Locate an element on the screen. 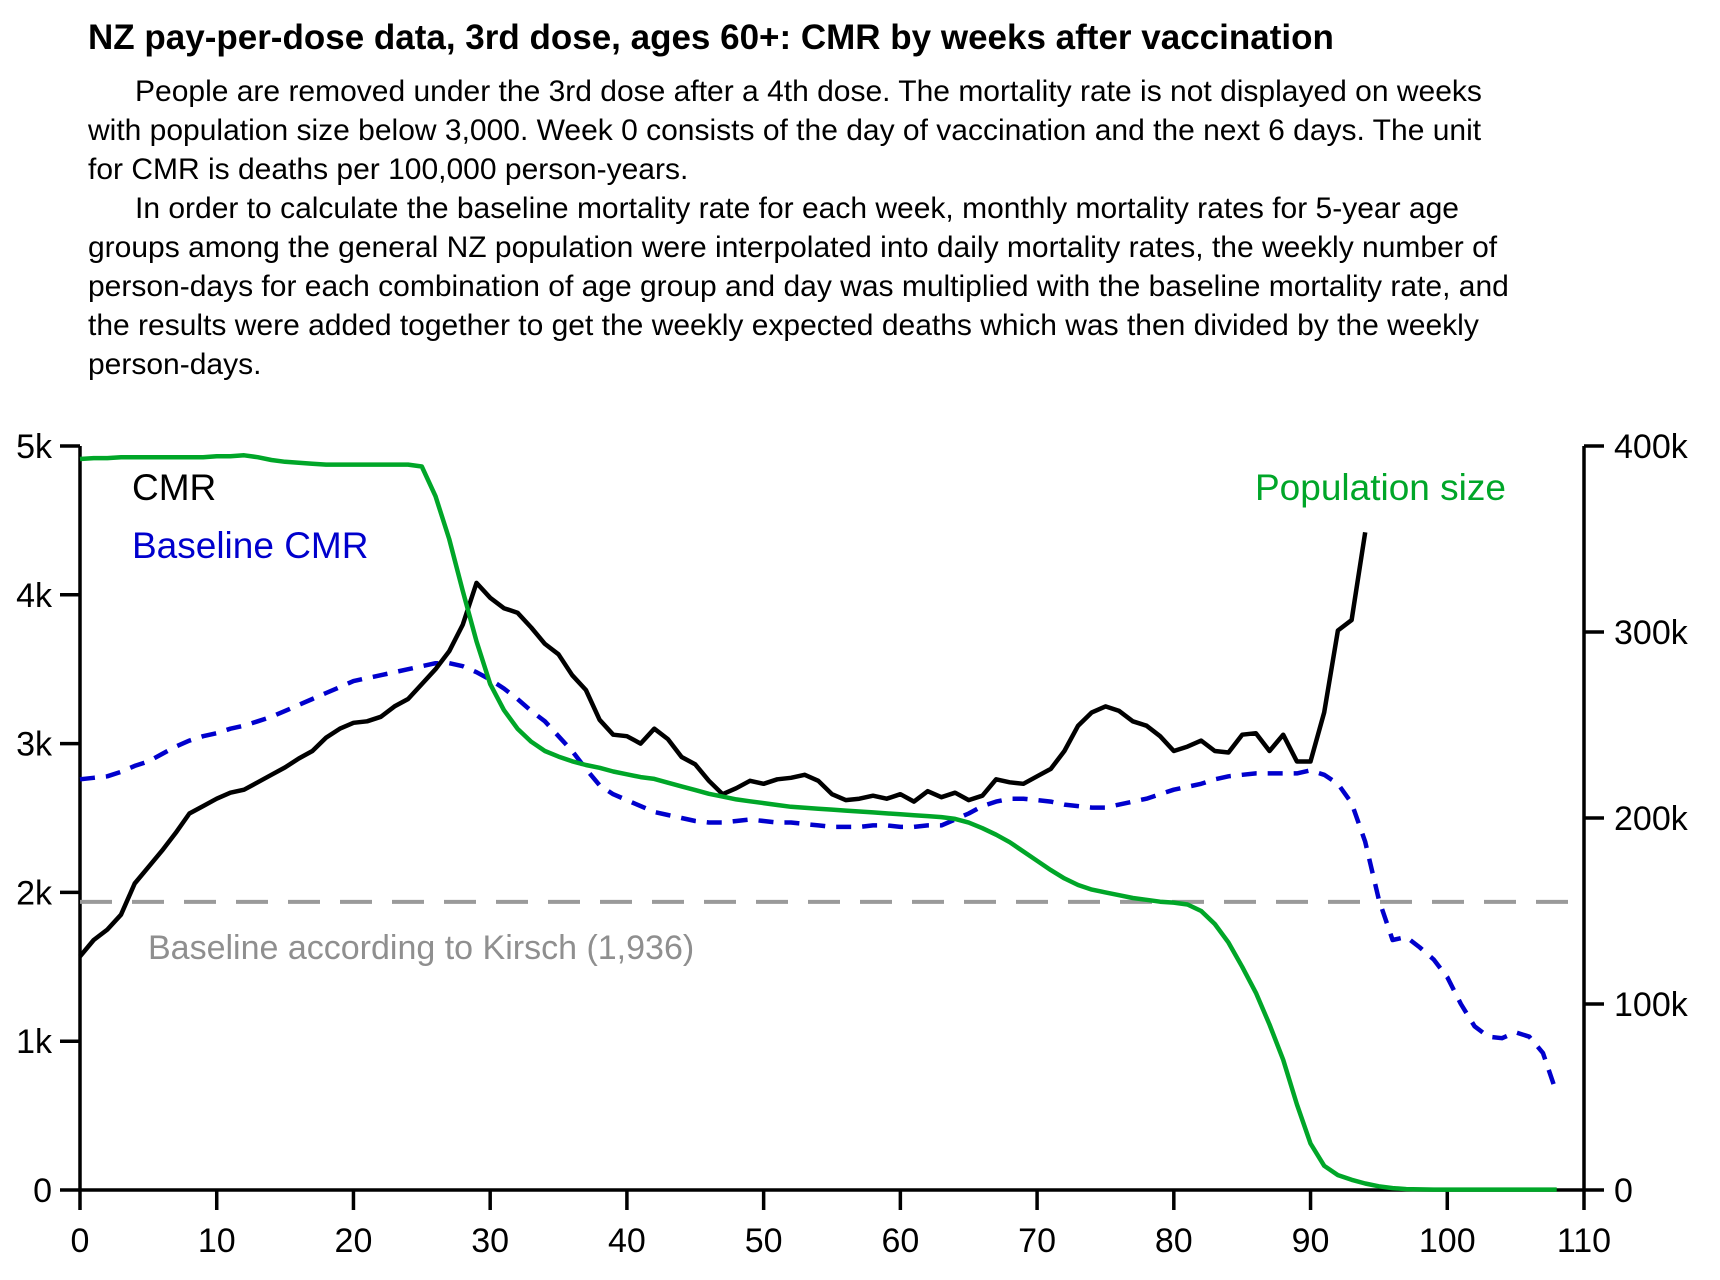 The width and height of the screenshot is (1720, 1280). x-axis-label-70: 70 is located at coordinates (1037, 1241).